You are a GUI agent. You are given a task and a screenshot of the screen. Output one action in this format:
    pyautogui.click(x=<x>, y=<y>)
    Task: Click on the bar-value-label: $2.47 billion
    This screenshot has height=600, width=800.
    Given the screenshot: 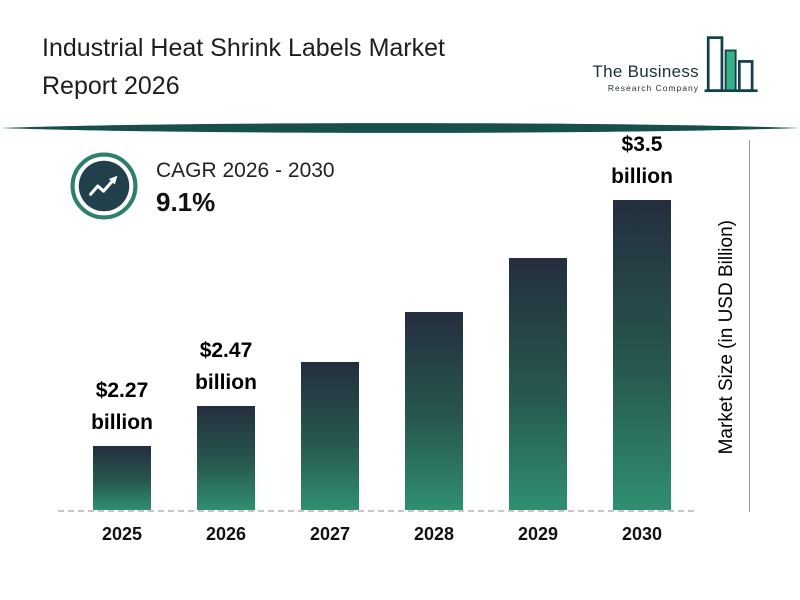 What is the action you would take?
    pyautogui.click(x=226, y=366)
    